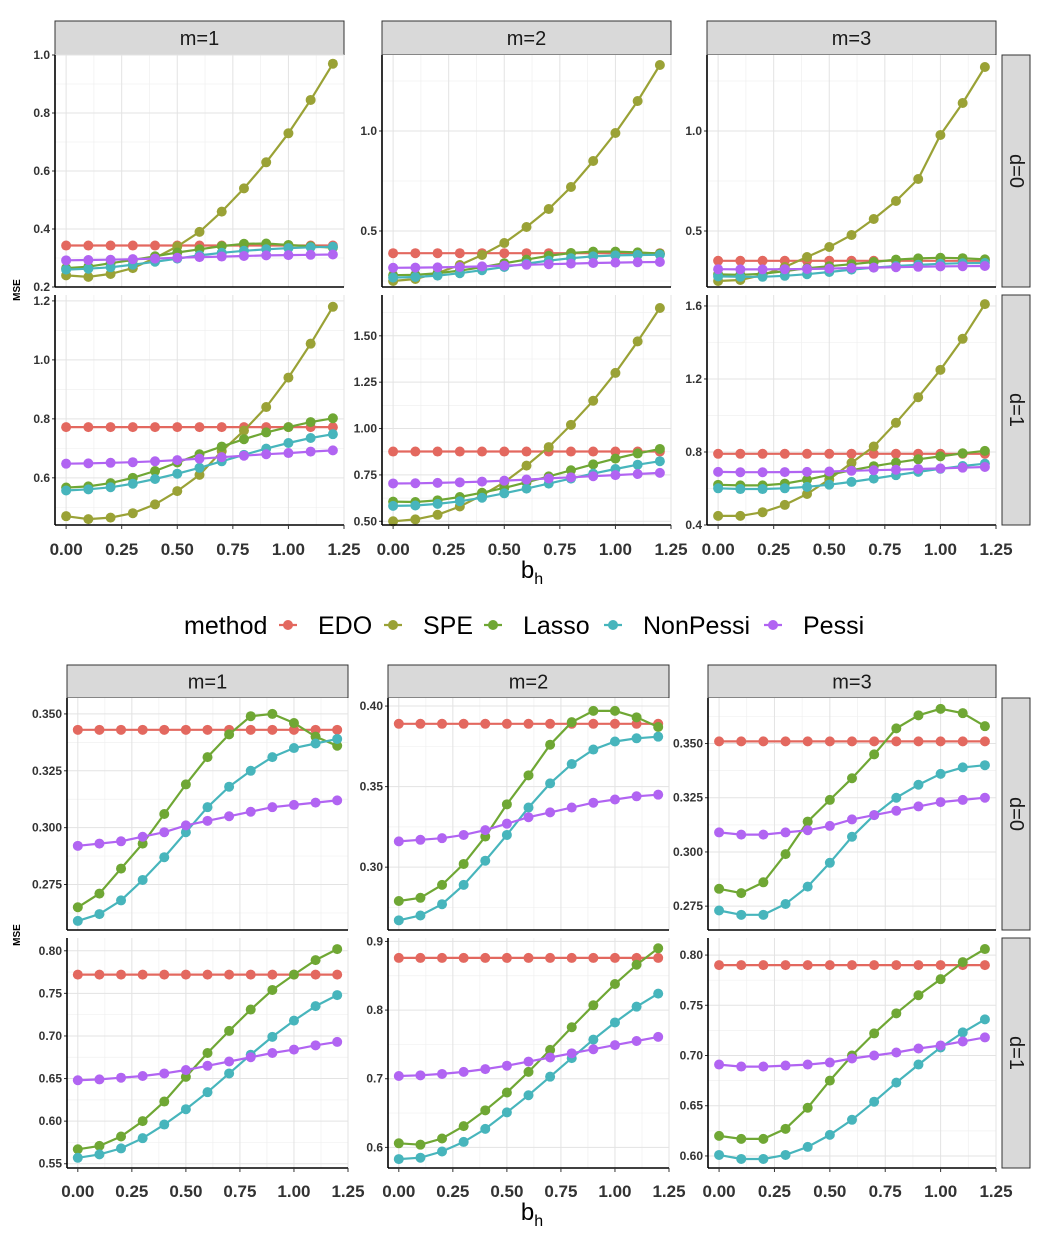 The height and width of the screenshot is (1234, 1062). Describe the element at coordinates (448, 549) in the screenshot. I see `x-tick-label: 0.25` at that location.